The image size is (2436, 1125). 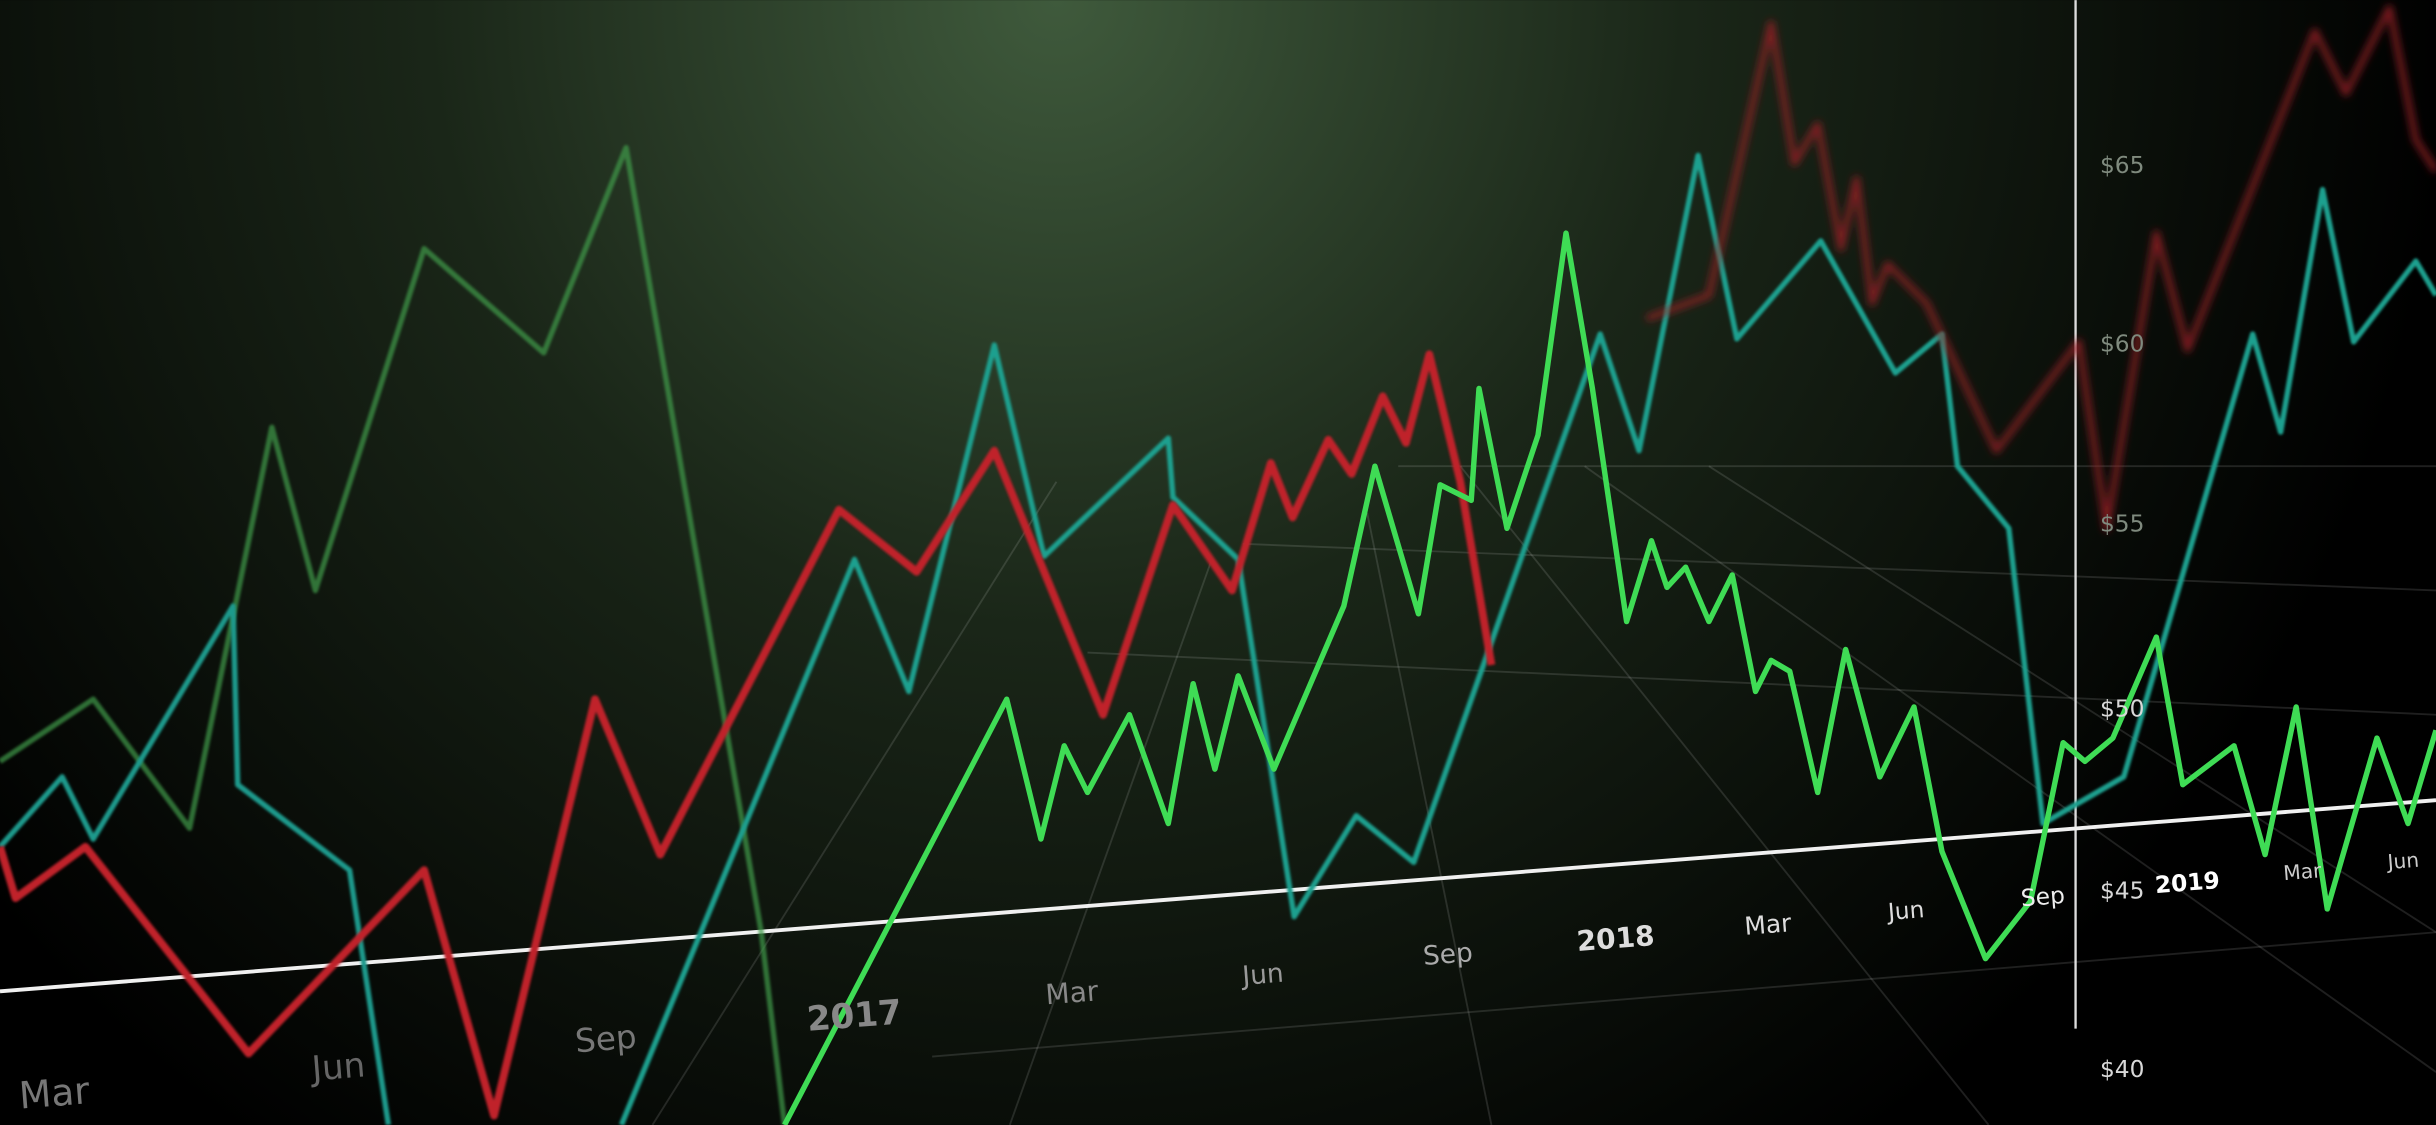 I want to click on price-label: $40, so click(x=2122, y=1069).